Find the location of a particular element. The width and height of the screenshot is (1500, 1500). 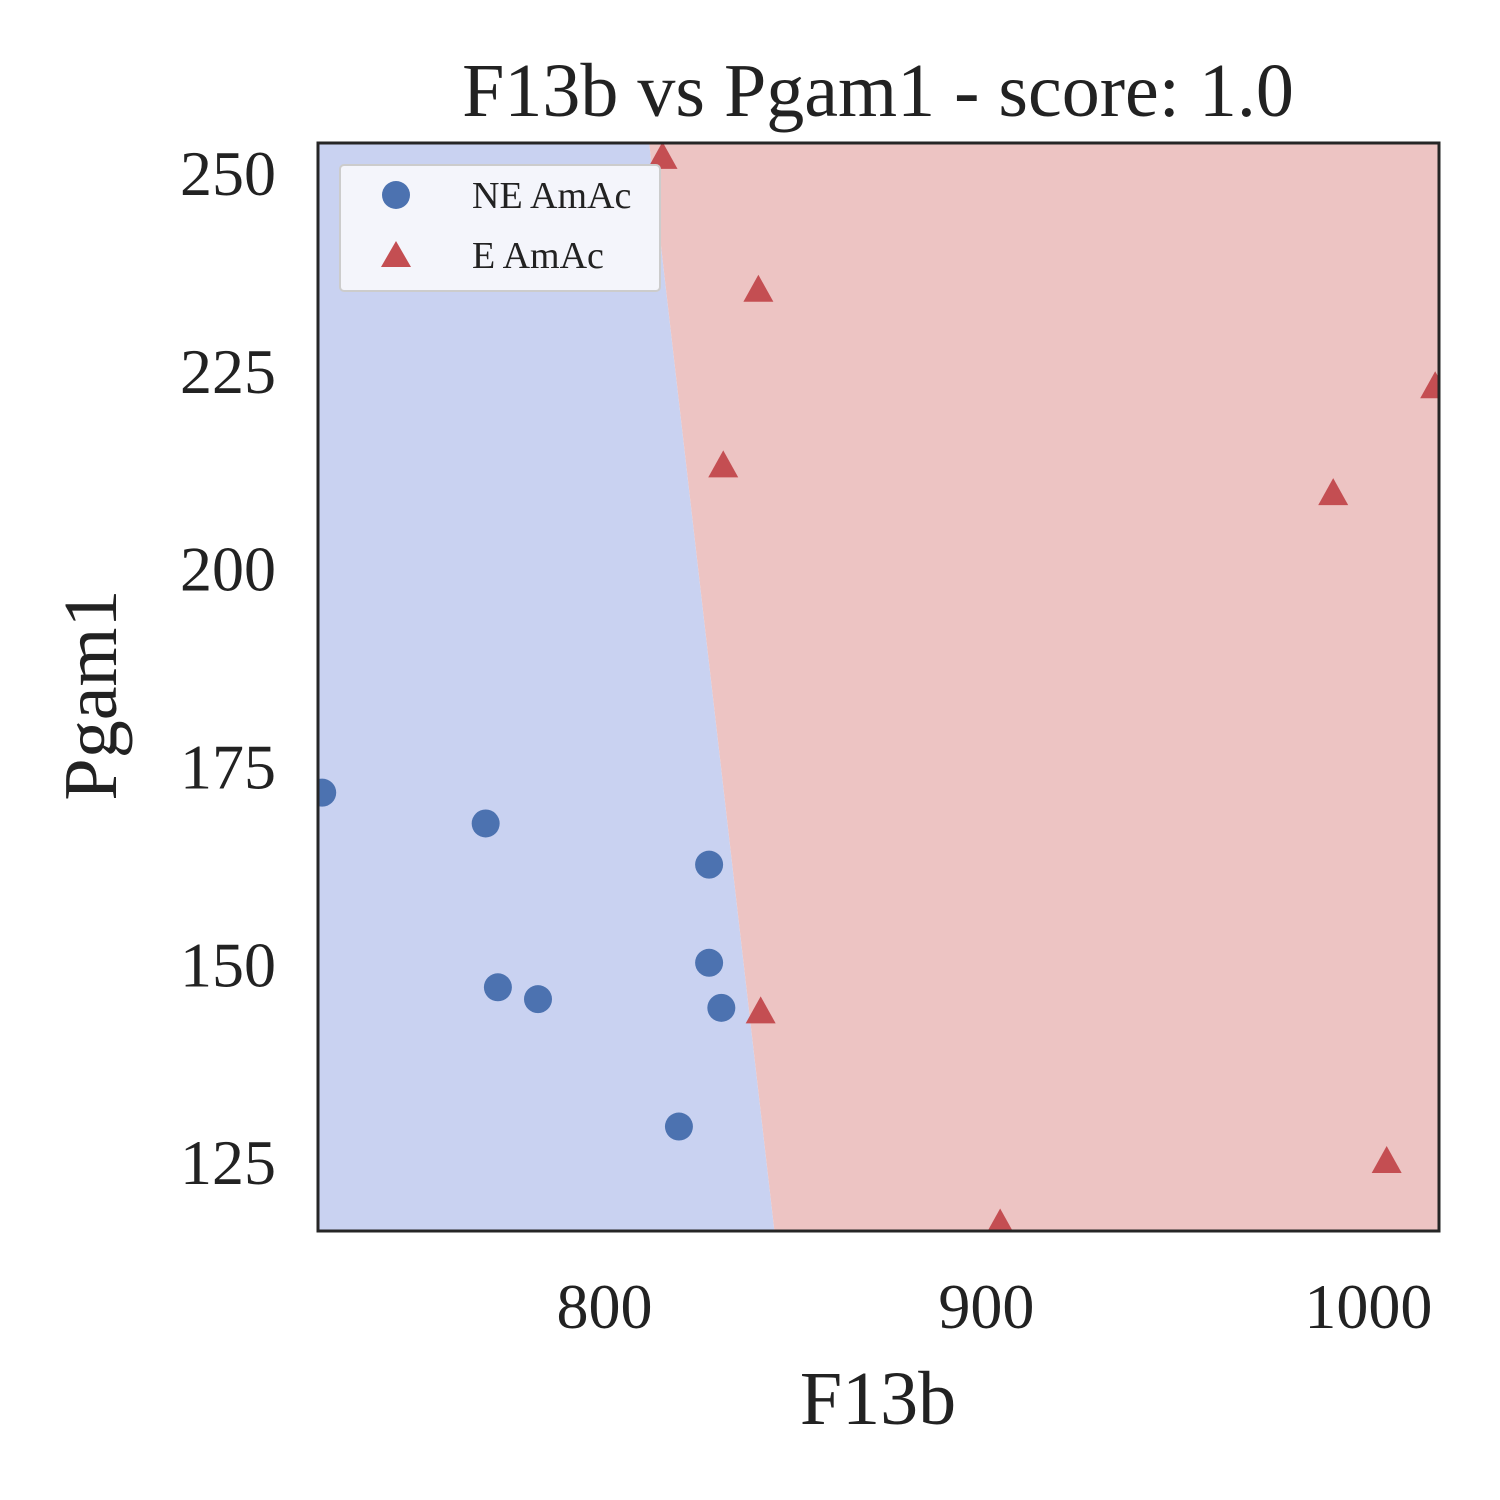

legend-label-ne-amac: NE AmAc is located at coordinates (551, 196).